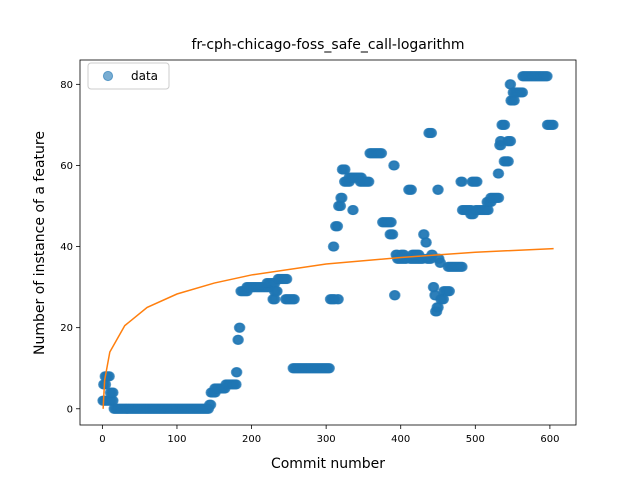 Image resolution: width=640 pixels, height=480 pixels. Describe the element at coordinates (328, 464) in the screenshot. I see `x-axis-label: Commit number` at that location.